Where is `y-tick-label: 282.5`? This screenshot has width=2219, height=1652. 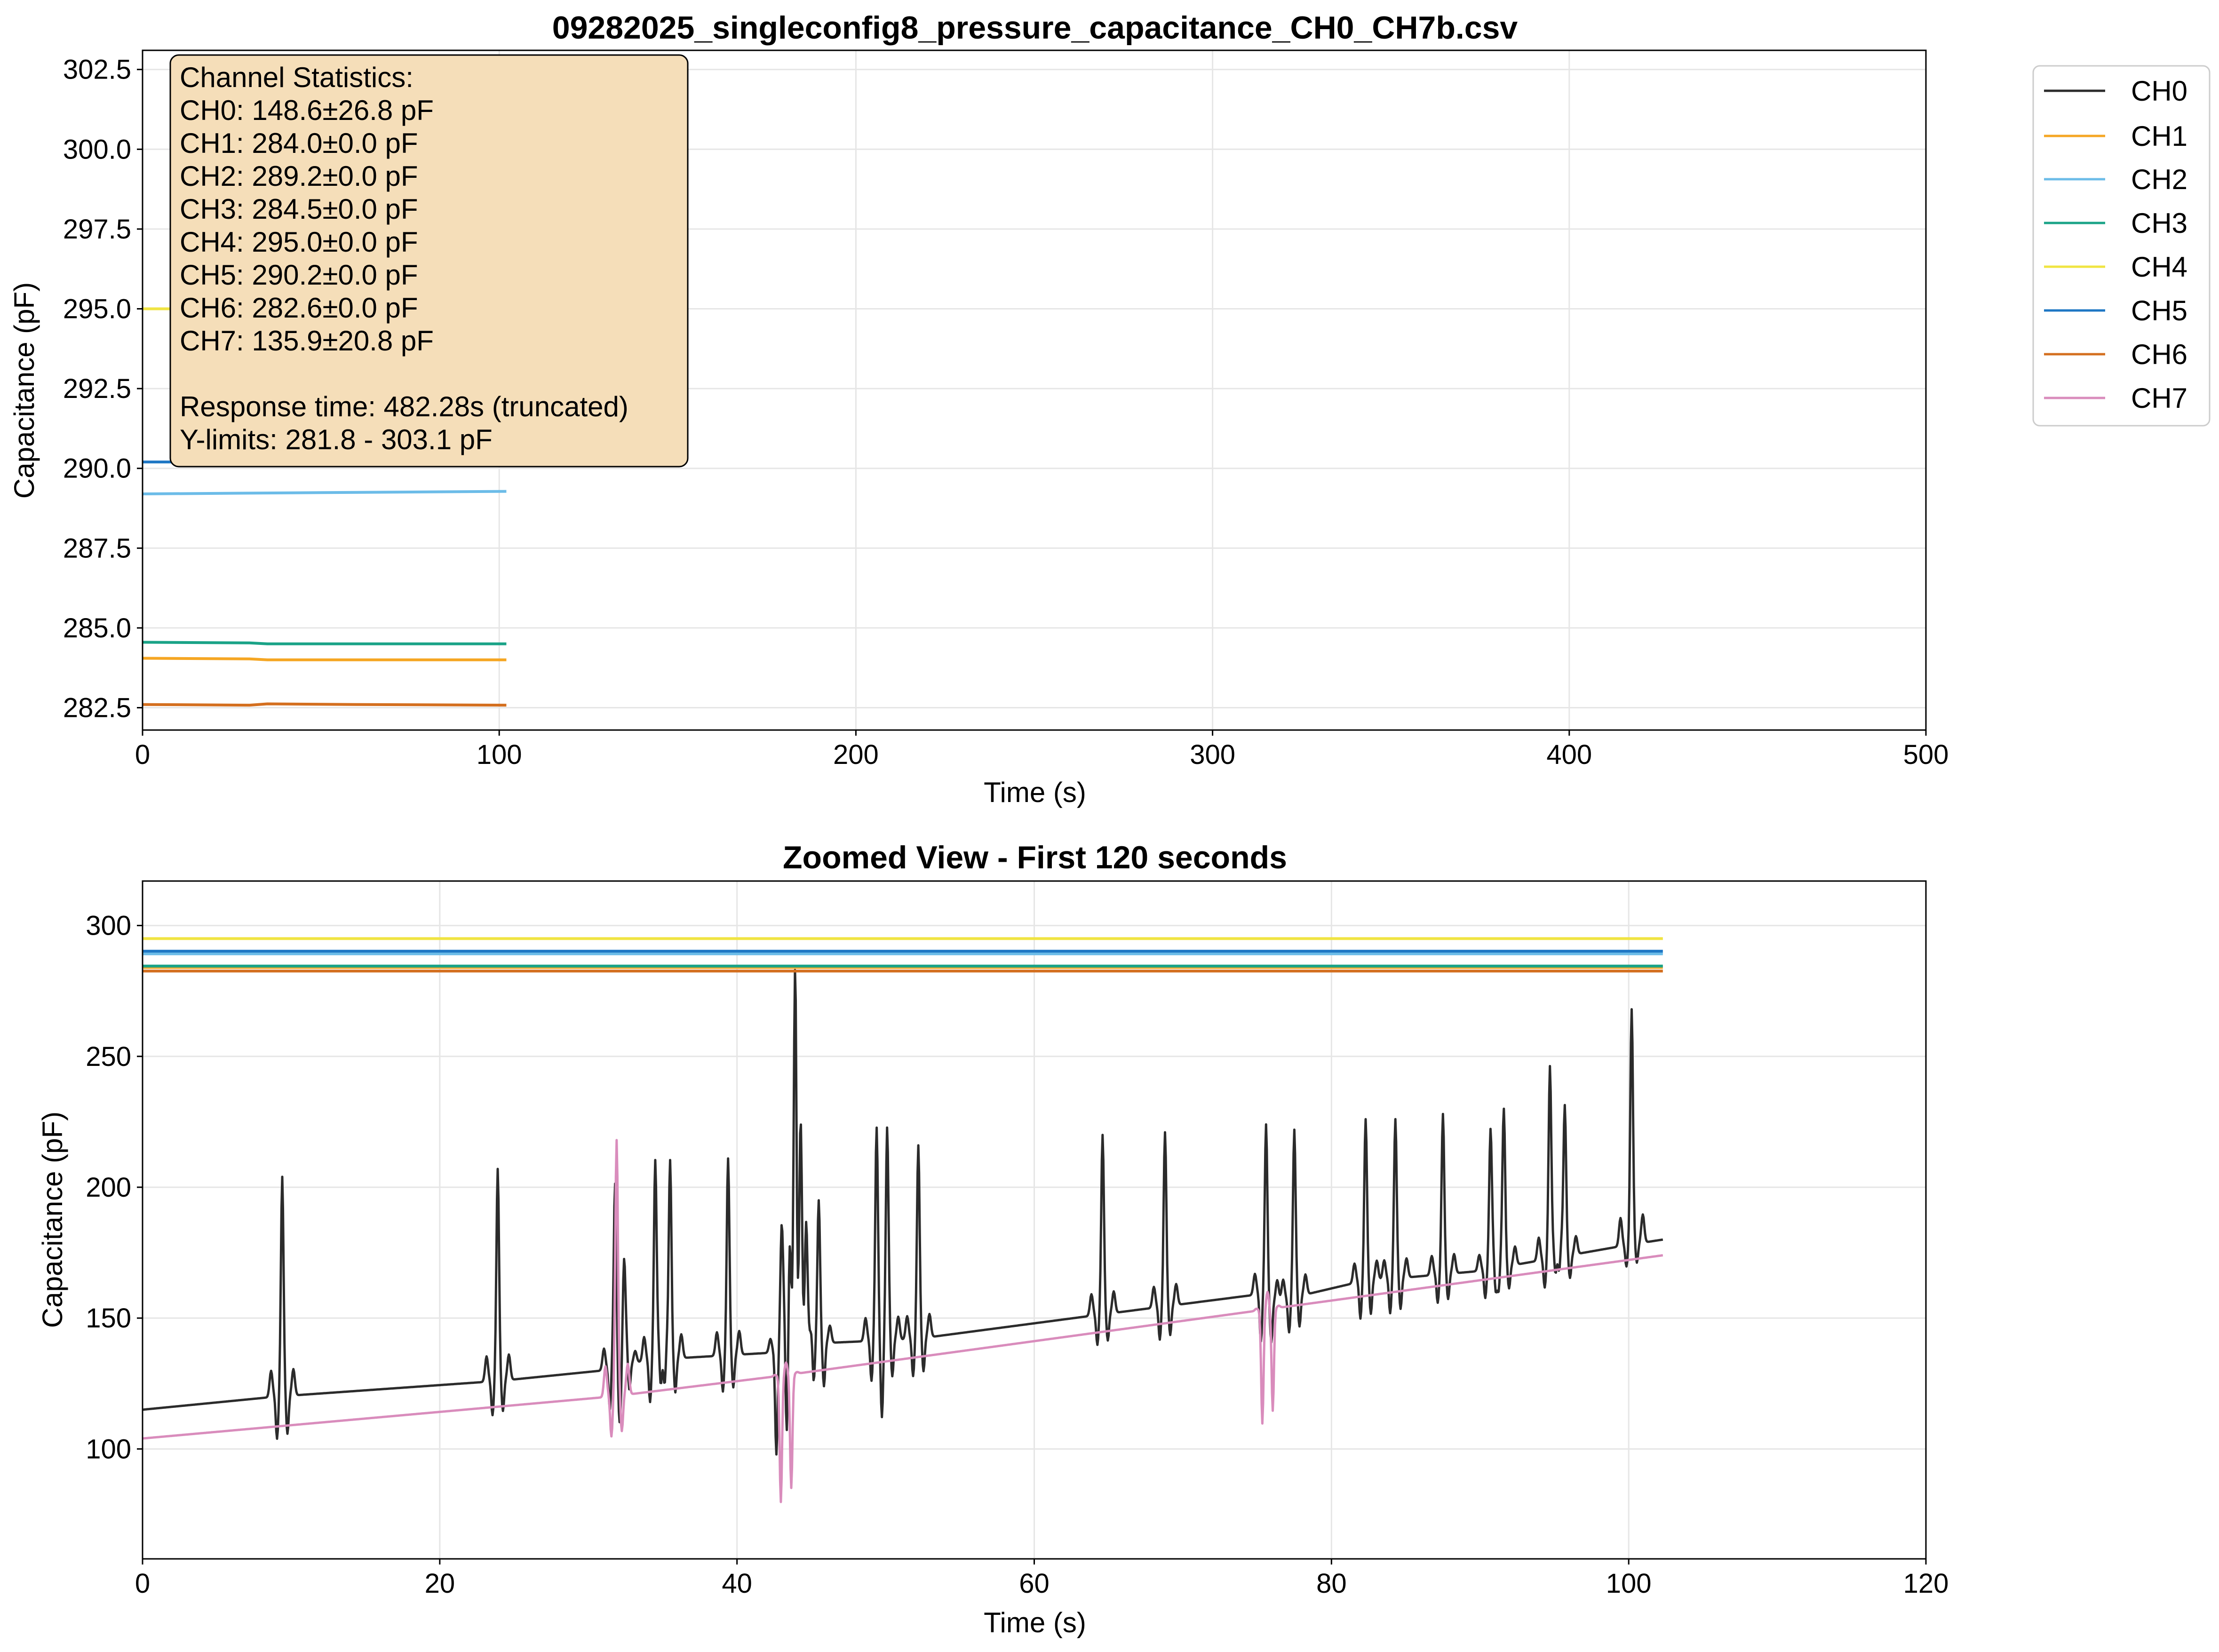 y-tick-label: 282.5 is located at coordinates (97, 708).